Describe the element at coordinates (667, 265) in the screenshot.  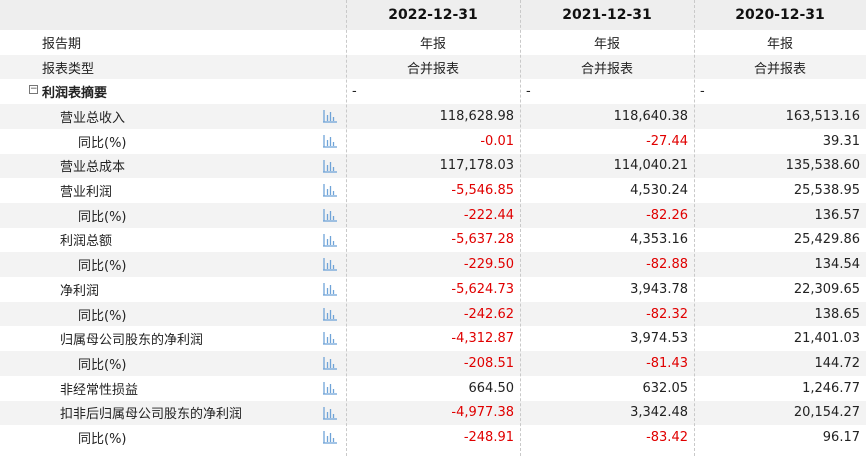
I see `value-cell: -82.88` at that location.